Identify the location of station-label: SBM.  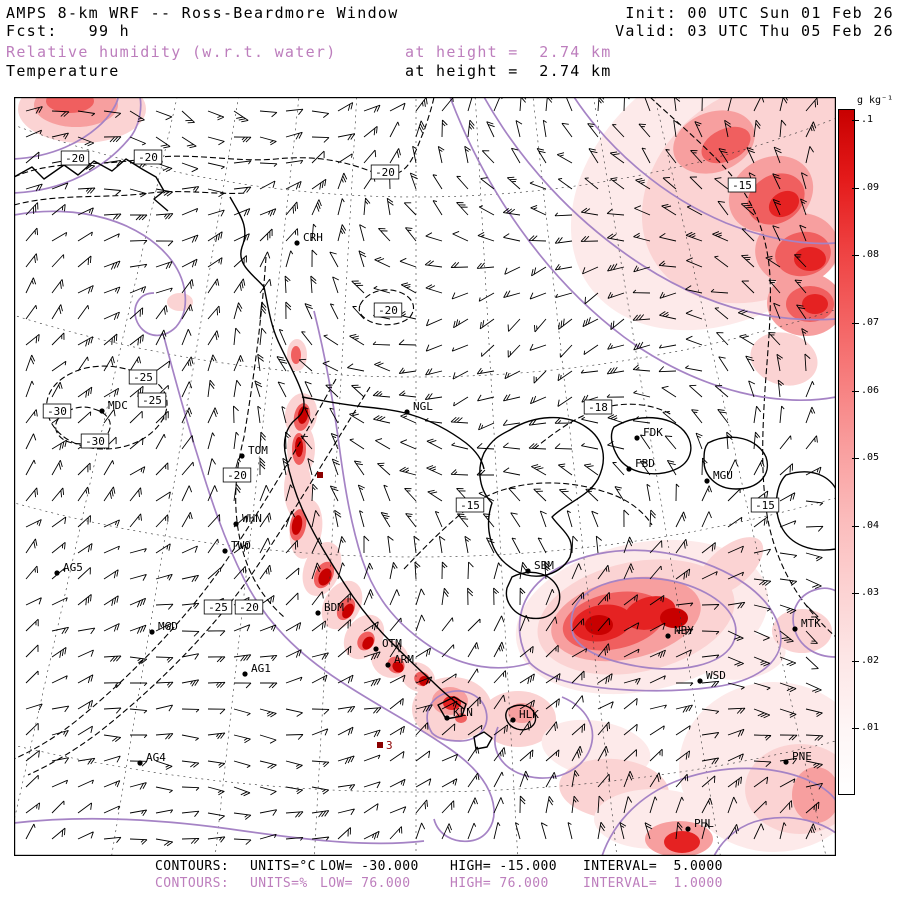
(544, 565).